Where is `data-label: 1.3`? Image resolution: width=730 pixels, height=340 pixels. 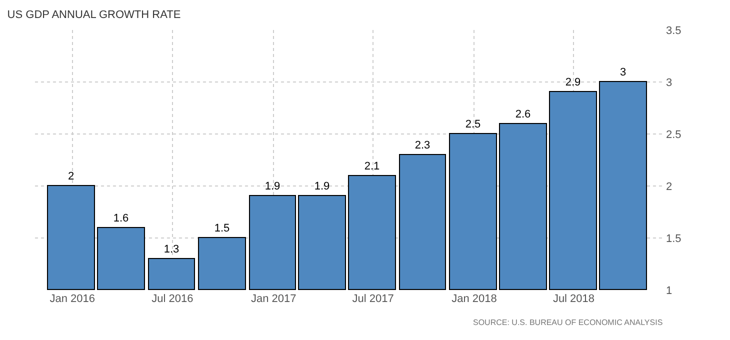 data-label: 1.3 is located at coordinates (172, 250).